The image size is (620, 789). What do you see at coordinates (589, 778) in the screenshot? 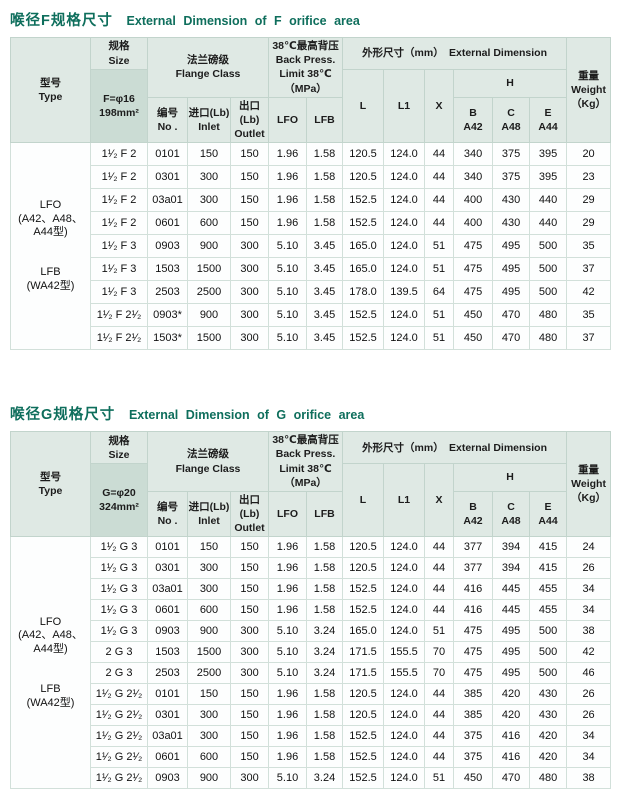
I see `data-cell: 38` at bounding box center [589, 778].